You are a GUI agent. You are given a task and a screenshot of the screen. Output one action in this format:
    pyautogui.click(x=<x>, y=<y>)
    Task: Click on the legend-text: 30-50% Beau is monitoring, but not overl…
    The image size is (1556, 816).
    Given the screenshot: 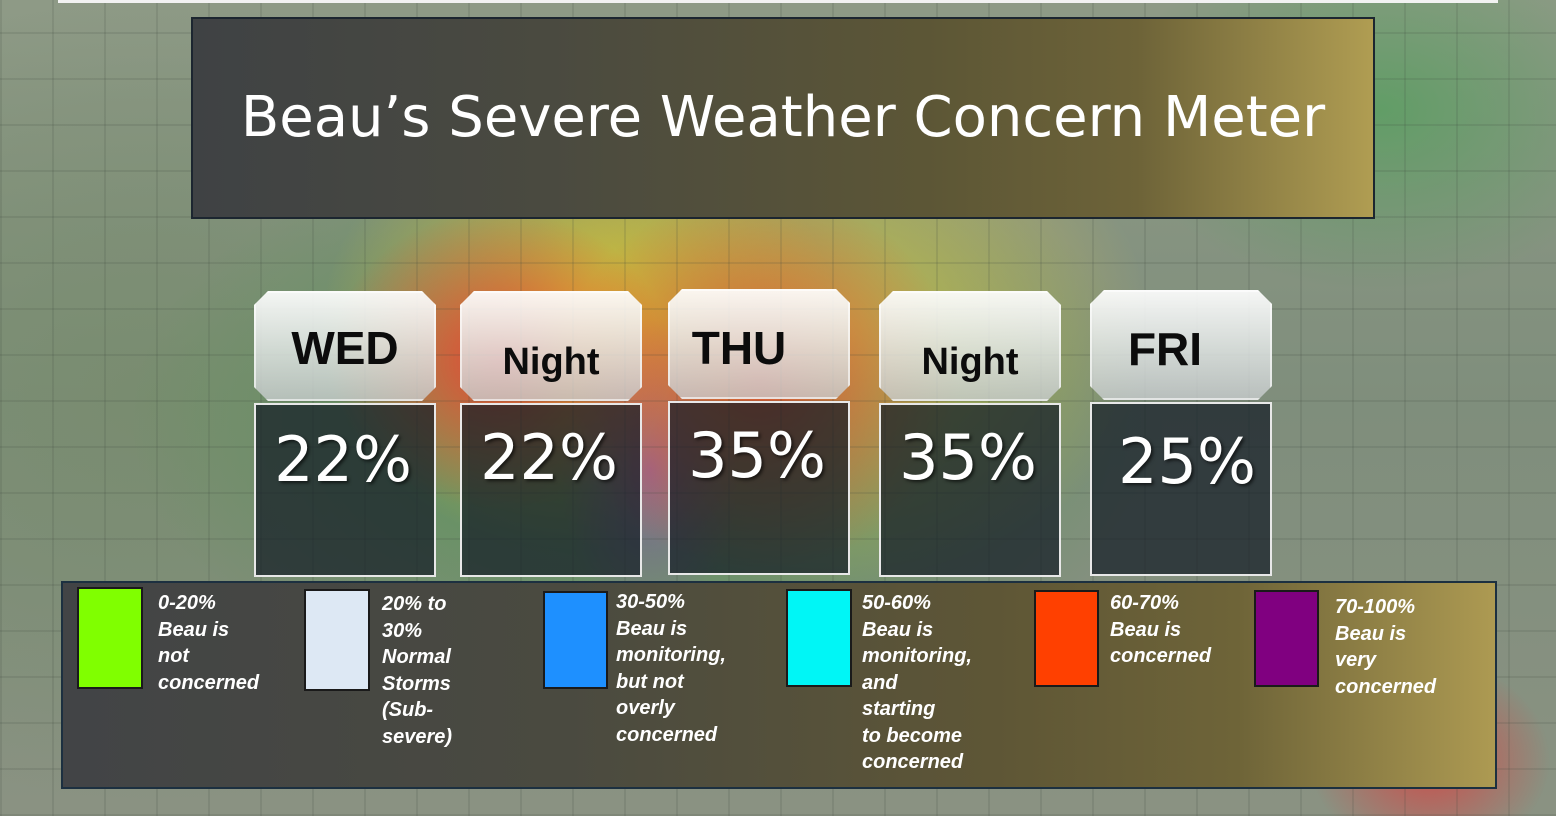 What is the action you would take?
    pyautogui.click(x=671, y=668)
    